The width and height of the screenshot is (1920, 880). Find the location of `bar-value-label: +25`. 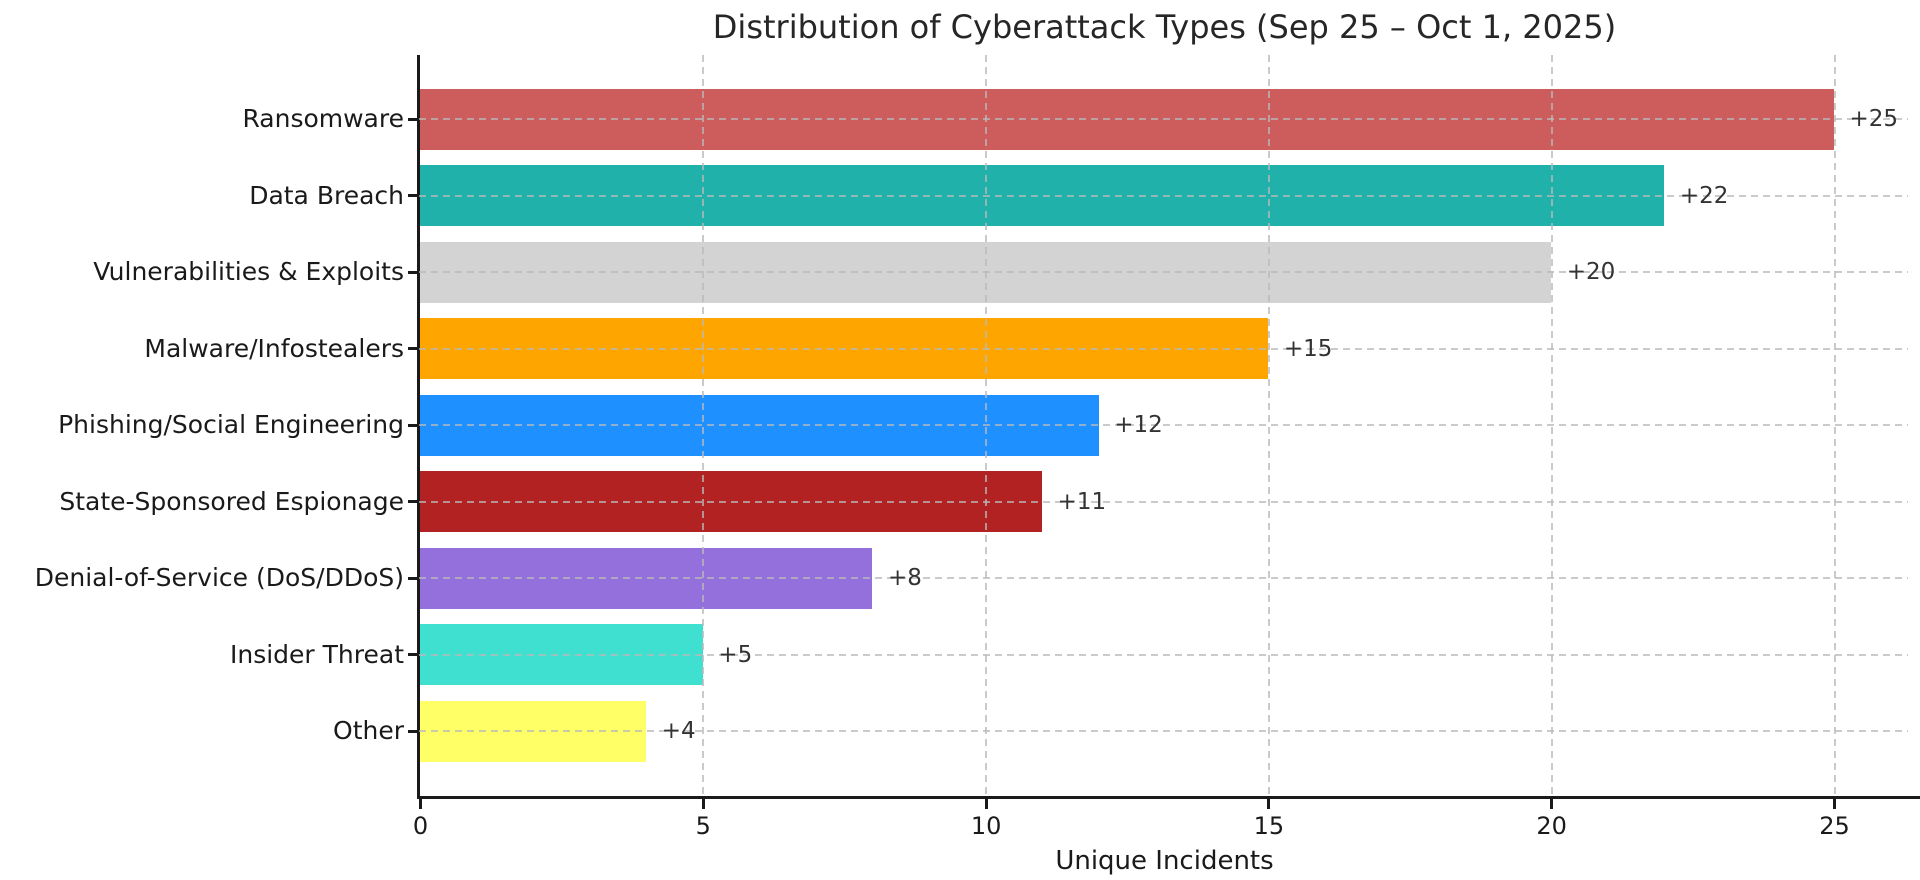

bar-value-label: +25 is located at coordinates (1874, 119).